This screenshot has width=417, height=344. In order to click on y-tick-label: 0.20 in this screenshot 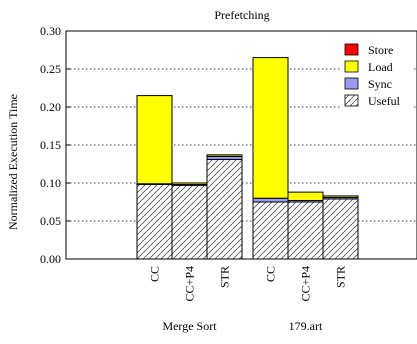, I will do `click(50, 107)`.